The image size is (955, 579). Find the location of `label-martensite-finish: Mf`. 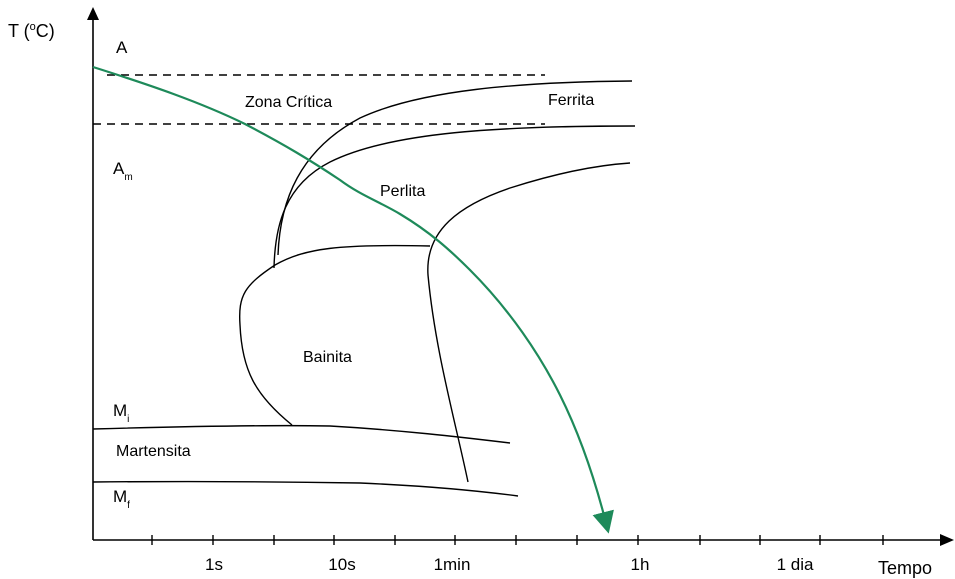

label-martensite-finish: Mf is located at coordinates (121, 499).